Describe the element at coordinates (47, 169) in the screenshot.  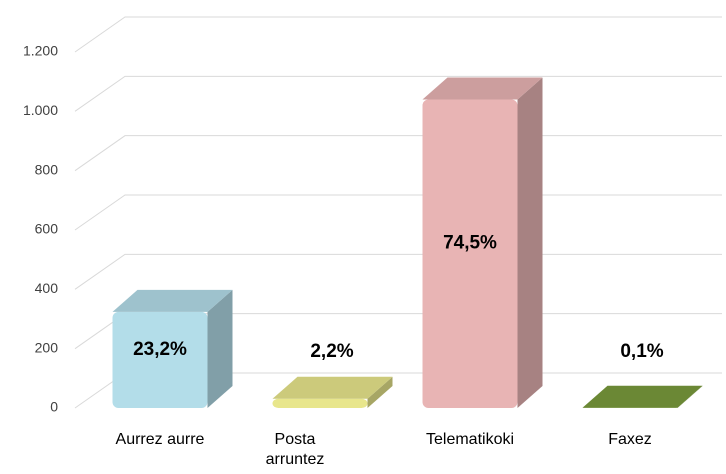
I see `y-tick-label: 800` at that location.